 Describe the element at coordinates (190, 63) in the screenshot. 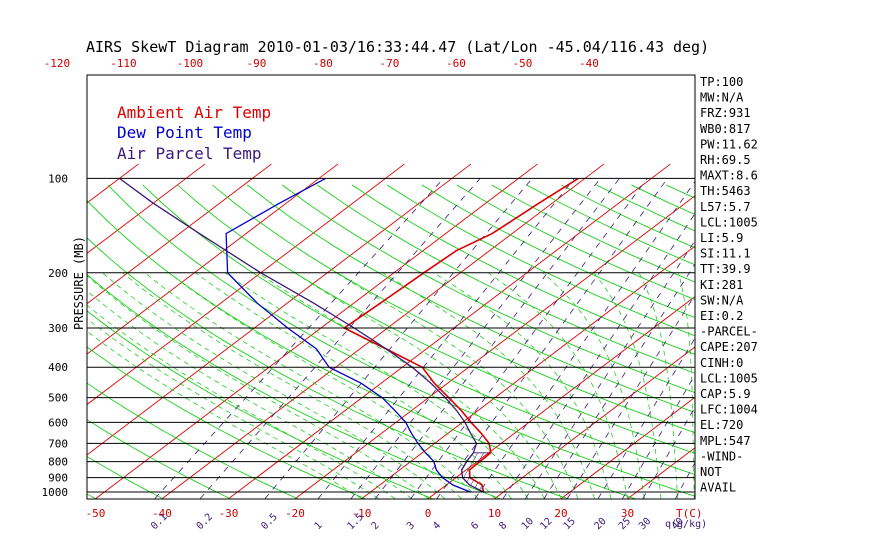

I see `top-temp-tick: -100` at that location.